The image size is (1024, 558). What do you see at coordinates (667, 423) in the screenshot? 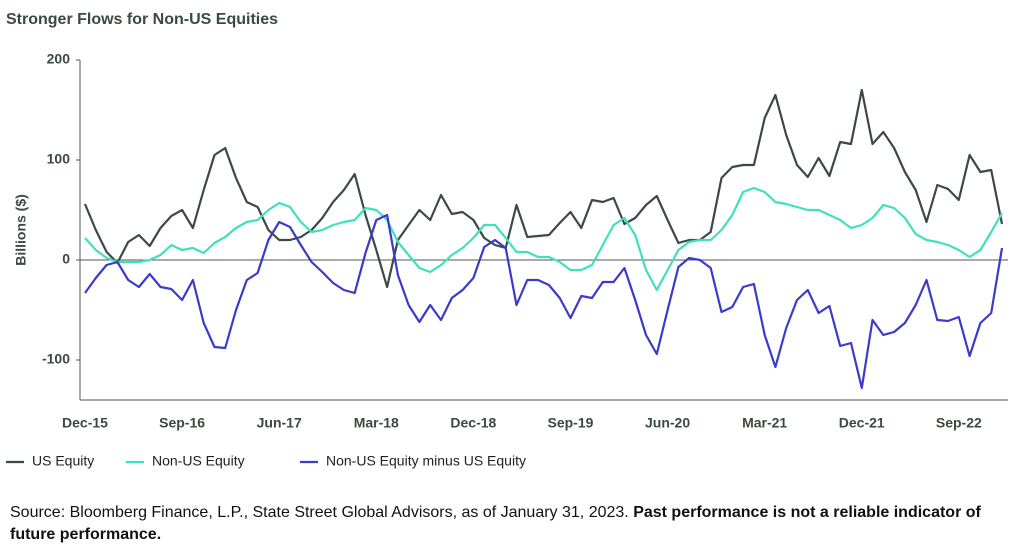
I see `x-tick-label: Jun-20` at bounding box center [667, 423].